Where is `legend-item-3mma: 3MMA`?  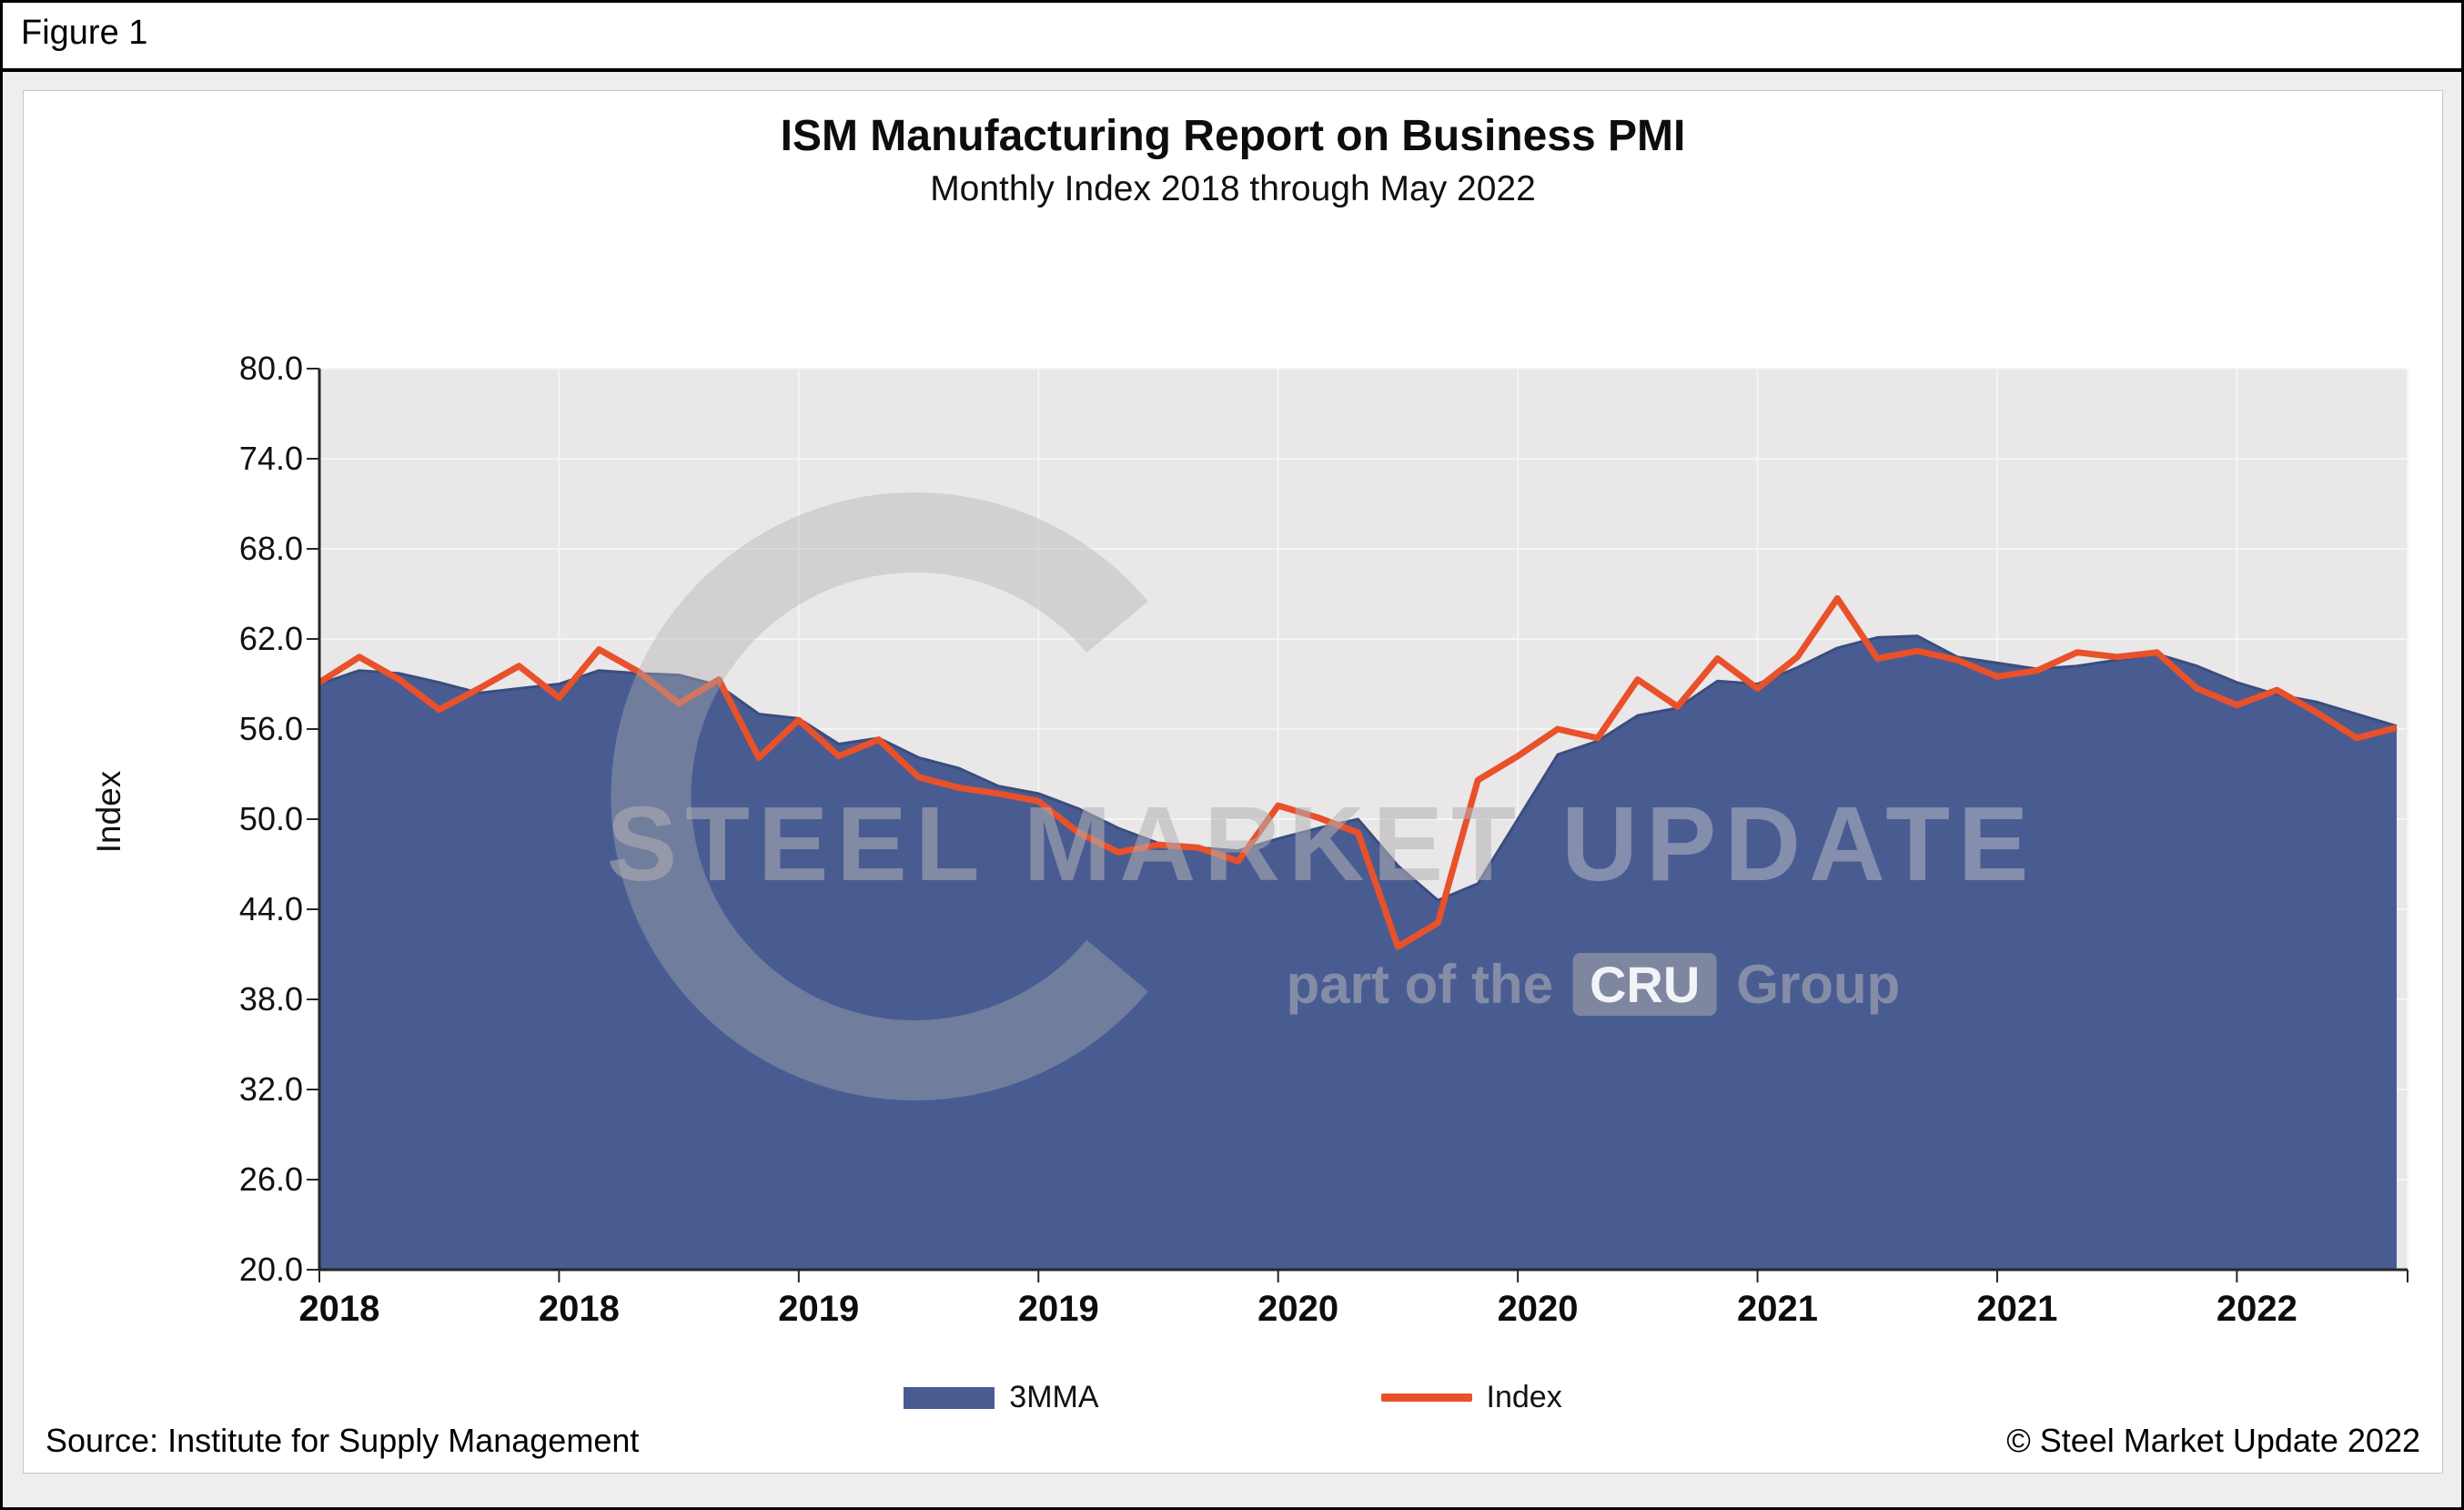
legend-item-3mma: 3MMA is located at coordinates (1002, 1398).